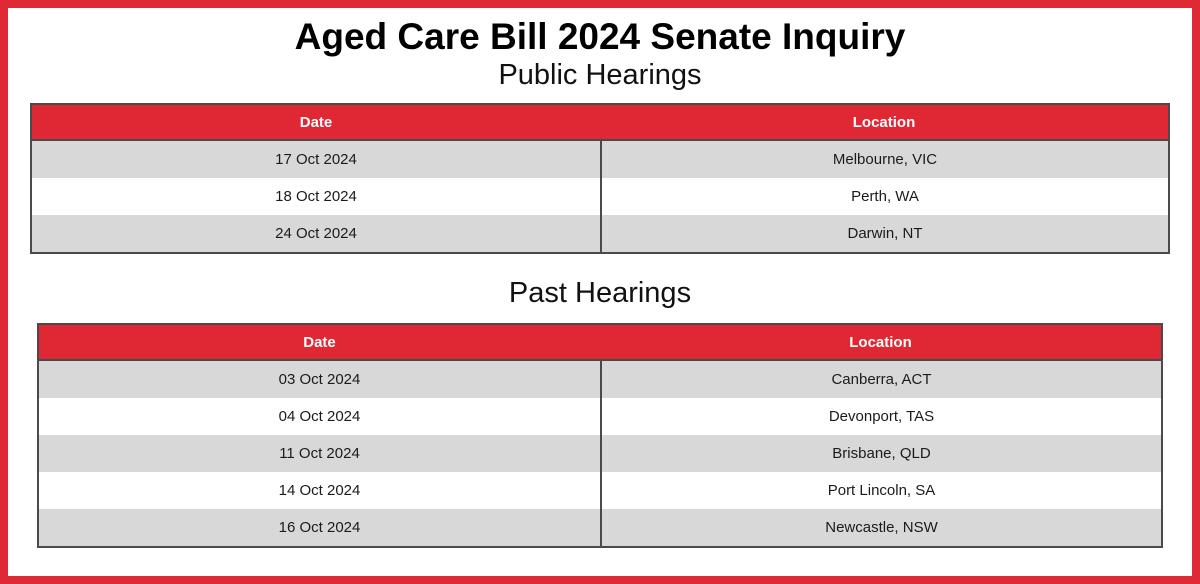 The image size is (1200, 584). I want to click on location-cell: Melbourne, VIC, so click(884, 159).